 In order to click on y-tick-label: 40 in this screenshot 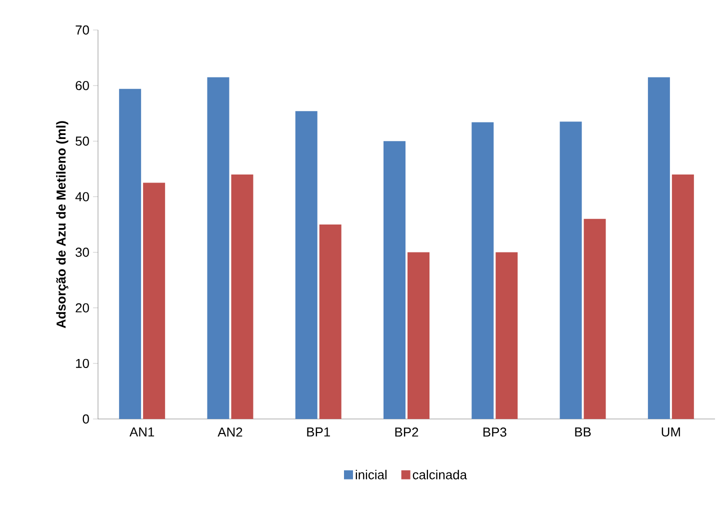, I will do `click(82, 197)`.